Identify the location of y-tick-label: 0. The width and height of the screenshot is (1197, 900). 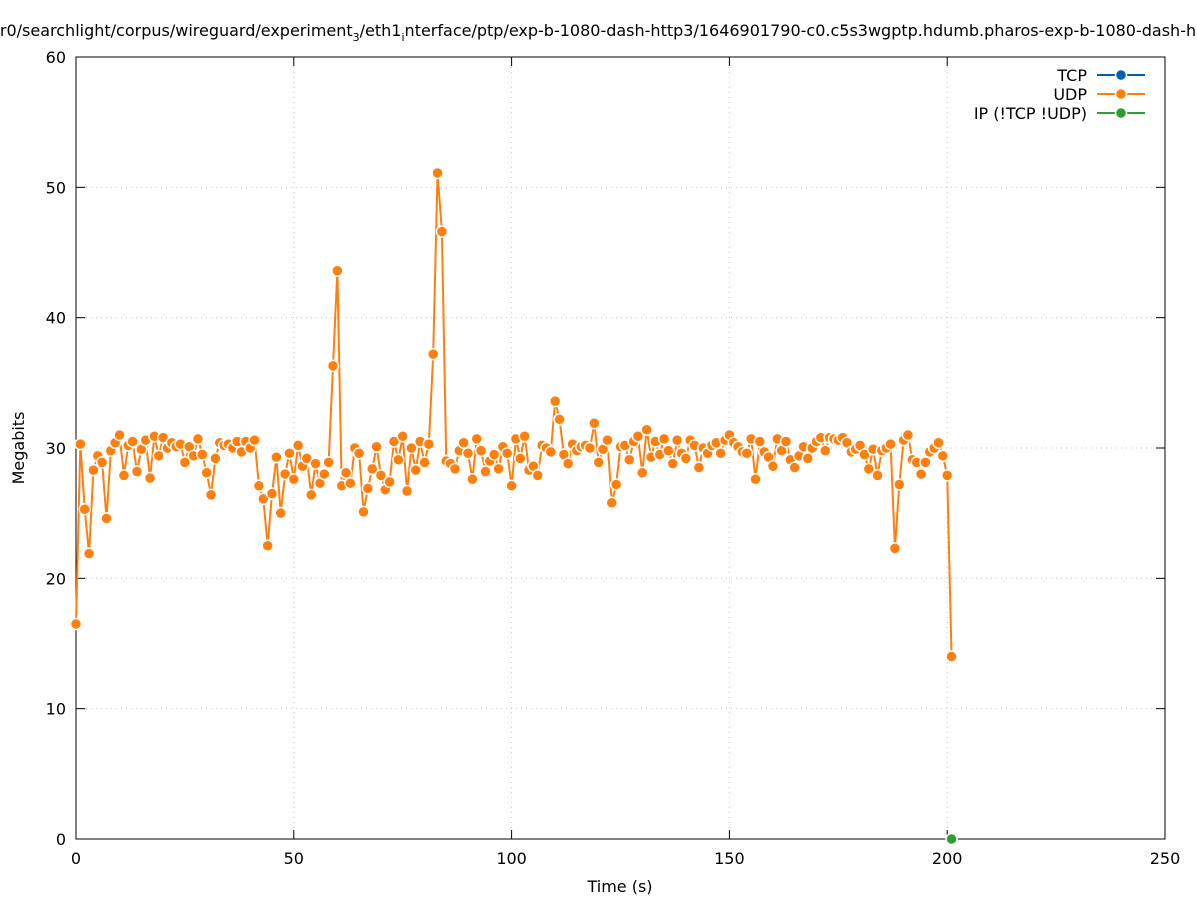
(61, 839).